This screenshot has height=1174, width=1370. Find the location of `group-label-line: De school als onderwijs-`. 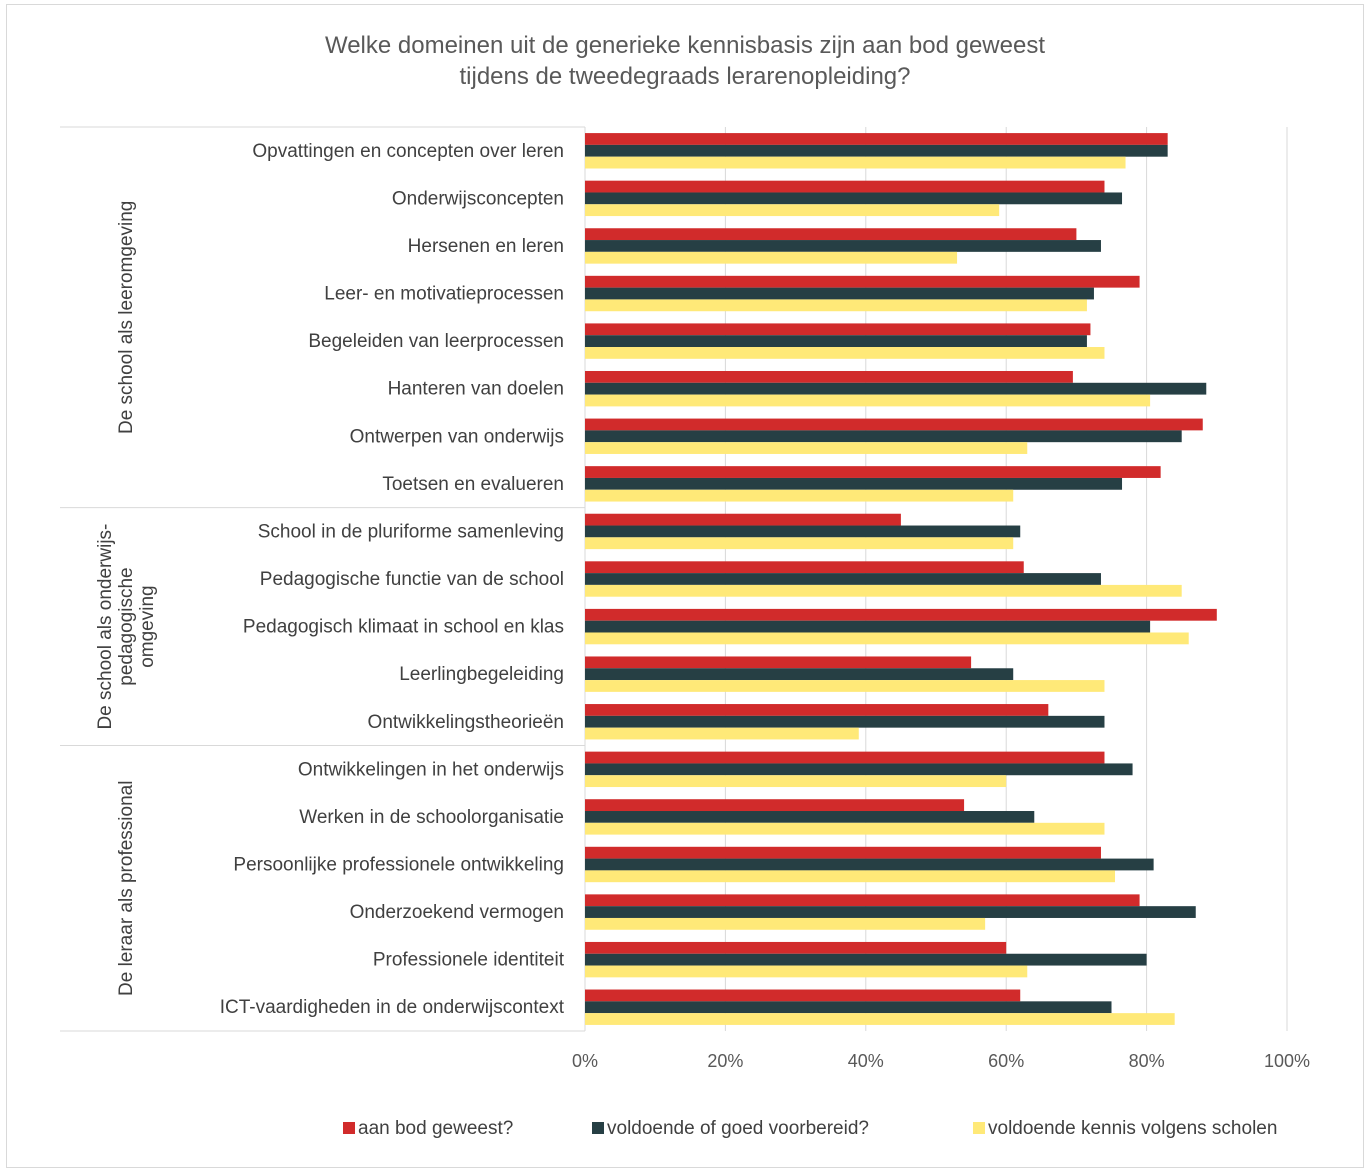

group-label-line: De school als onderwijs- is located at coordinates (105, 627).